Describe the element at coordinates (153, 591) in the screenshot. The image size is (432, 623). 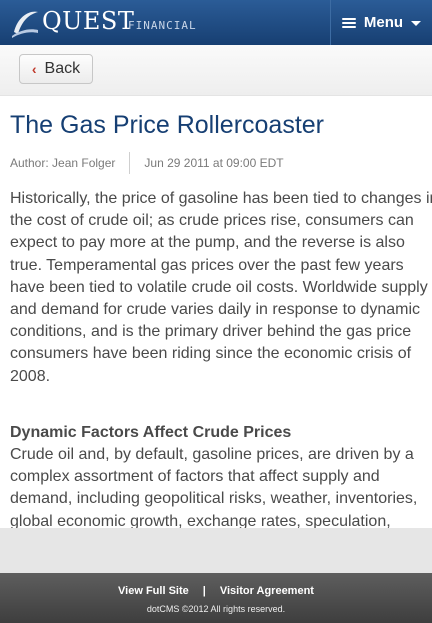
I see `view-full-site-link: View Full Site` at that location.